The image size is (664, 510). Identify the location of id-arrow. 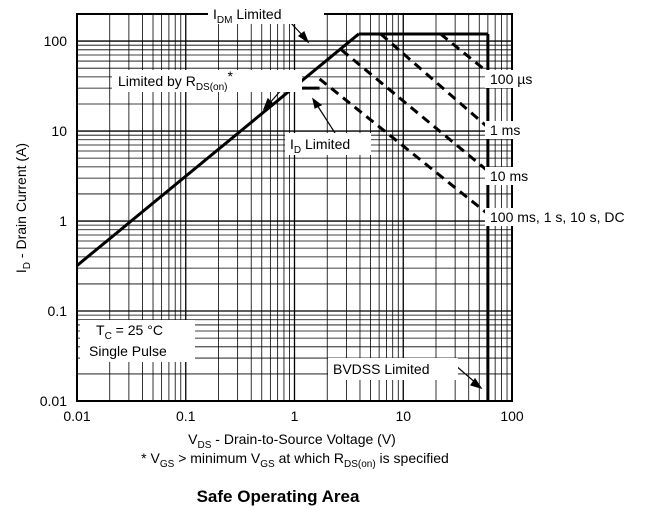
(326, 119).